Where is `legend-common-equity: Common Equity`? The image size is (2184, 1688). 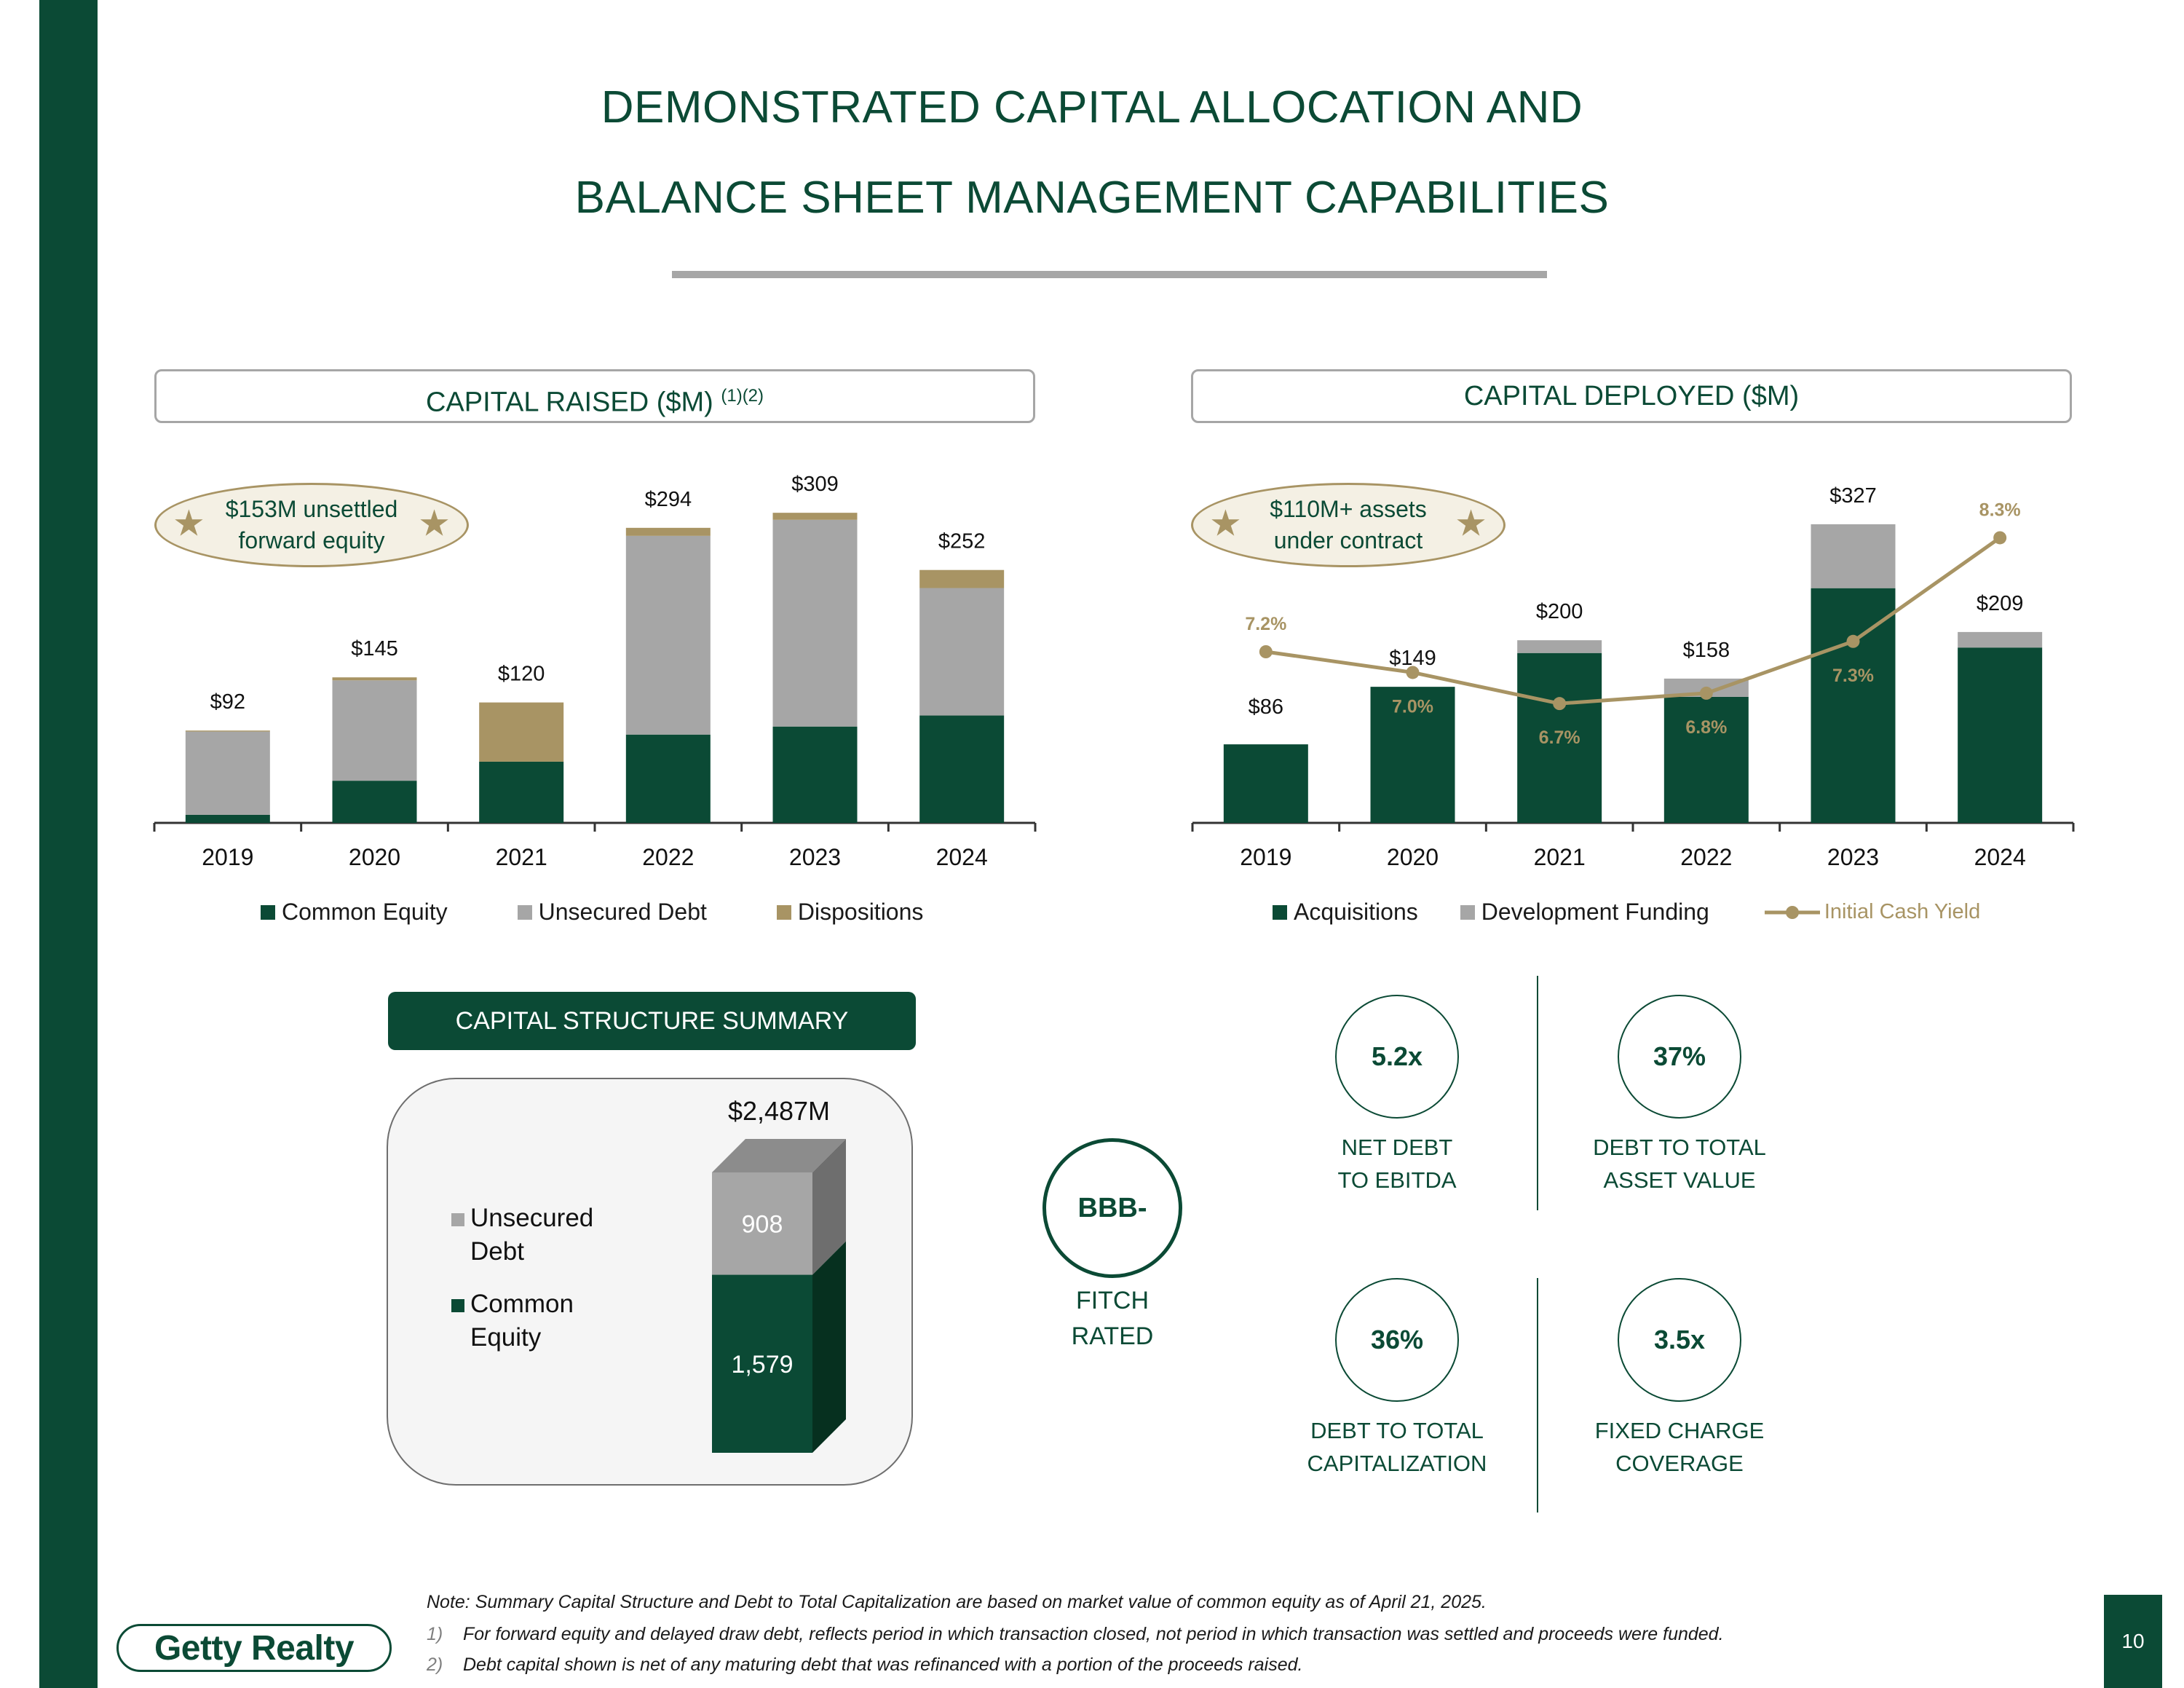 legend-common-equity: Common Equity is located at coordinates (365, 912).